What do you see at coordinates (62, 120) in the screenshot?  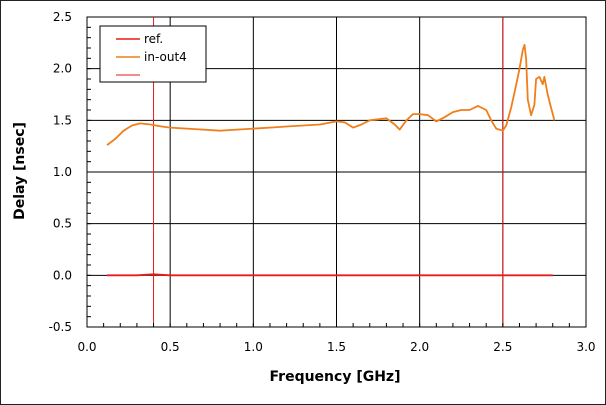 I see `y-tick-label: 1.5` at bounding box center [62, 120].